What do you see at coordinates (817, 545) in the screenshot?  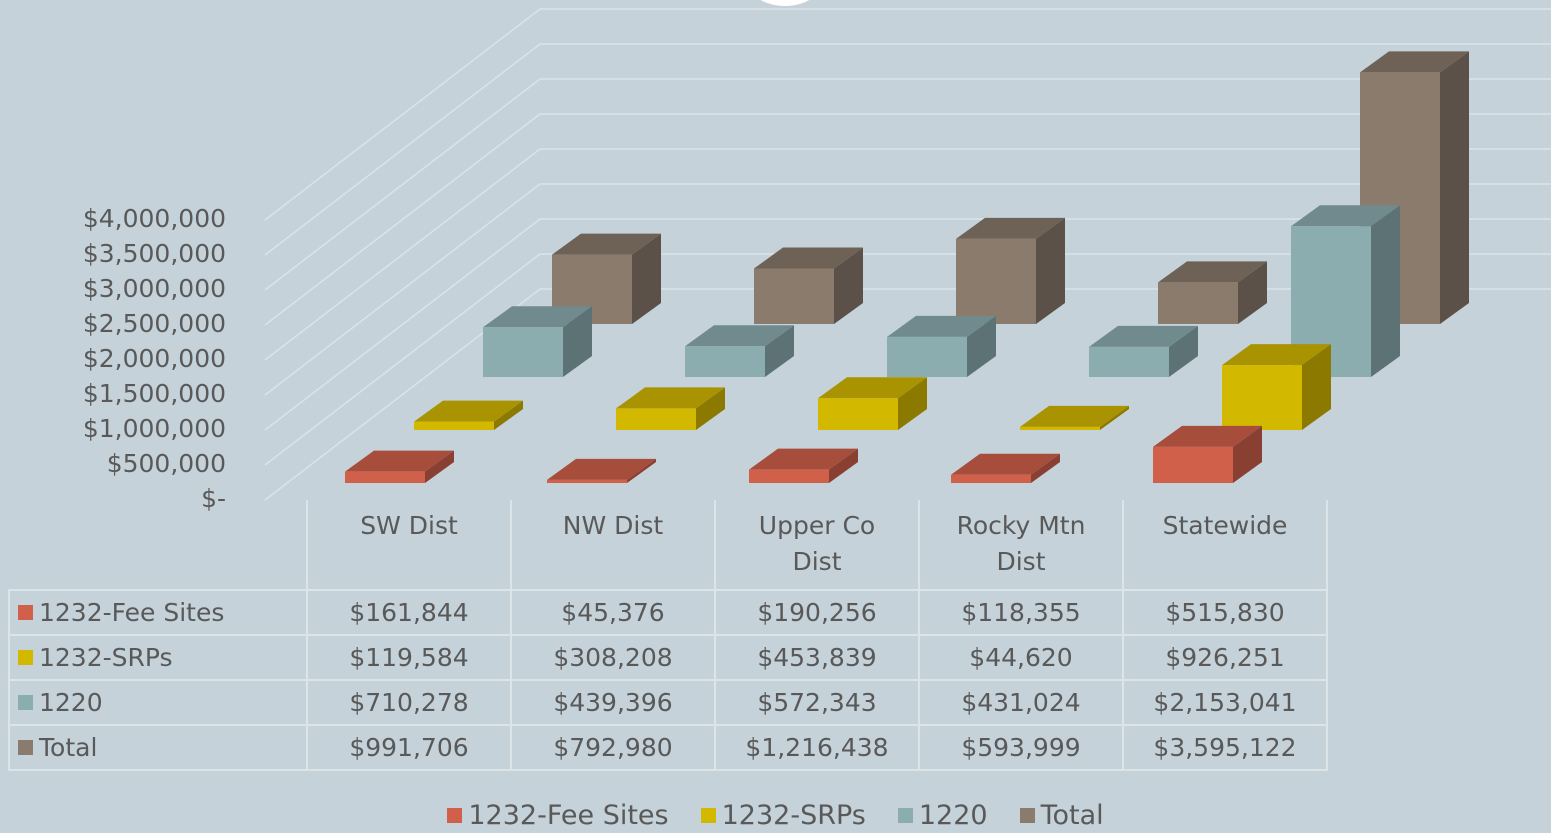 I see `category-label: Upper Co Dist` at bounding box center [817, 545].